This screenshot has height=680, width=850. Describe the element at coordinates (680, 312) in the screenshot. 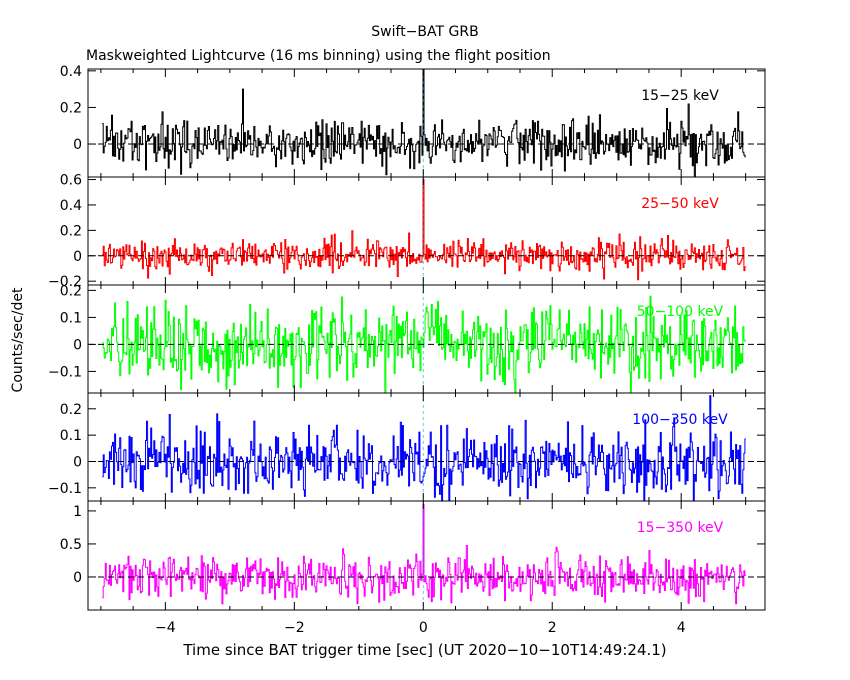

I see `band-label-3: 50−100 keV` at that location.